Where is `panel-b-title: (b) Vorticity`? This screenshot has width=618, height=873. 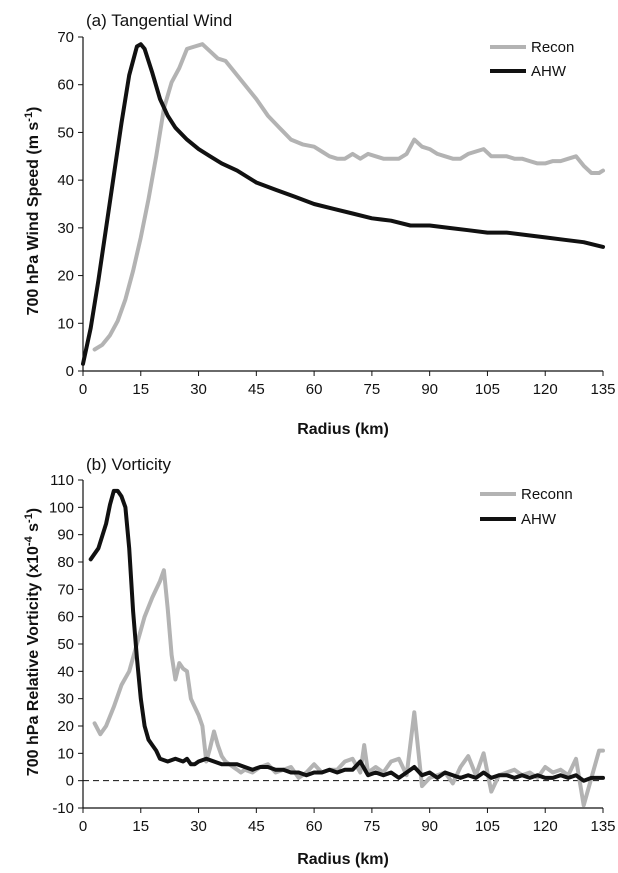
panel-b-title: (b) Vorticity is located at coordinates (129, 464).